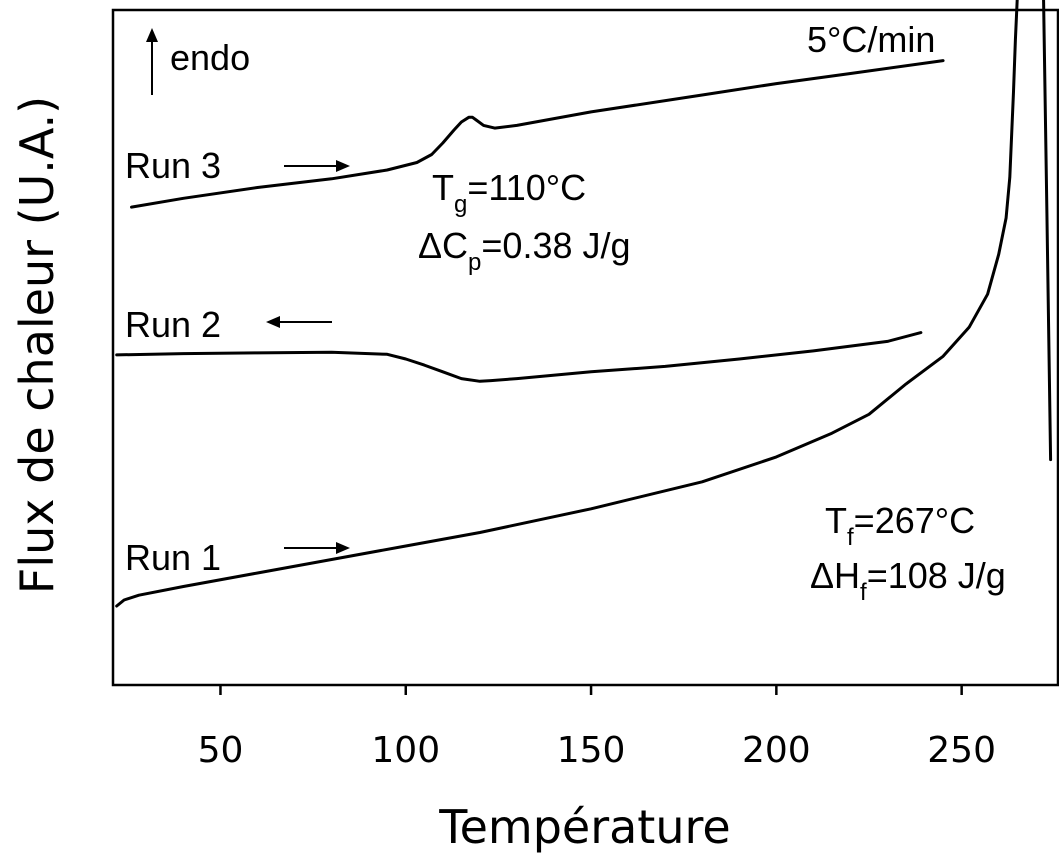 The height and width of the screenshot is (857, 1059). What do you see at coordinates (299, 322) in the screenshot?
I see `run2-direction-arrow` at bounding box center [299, 322].